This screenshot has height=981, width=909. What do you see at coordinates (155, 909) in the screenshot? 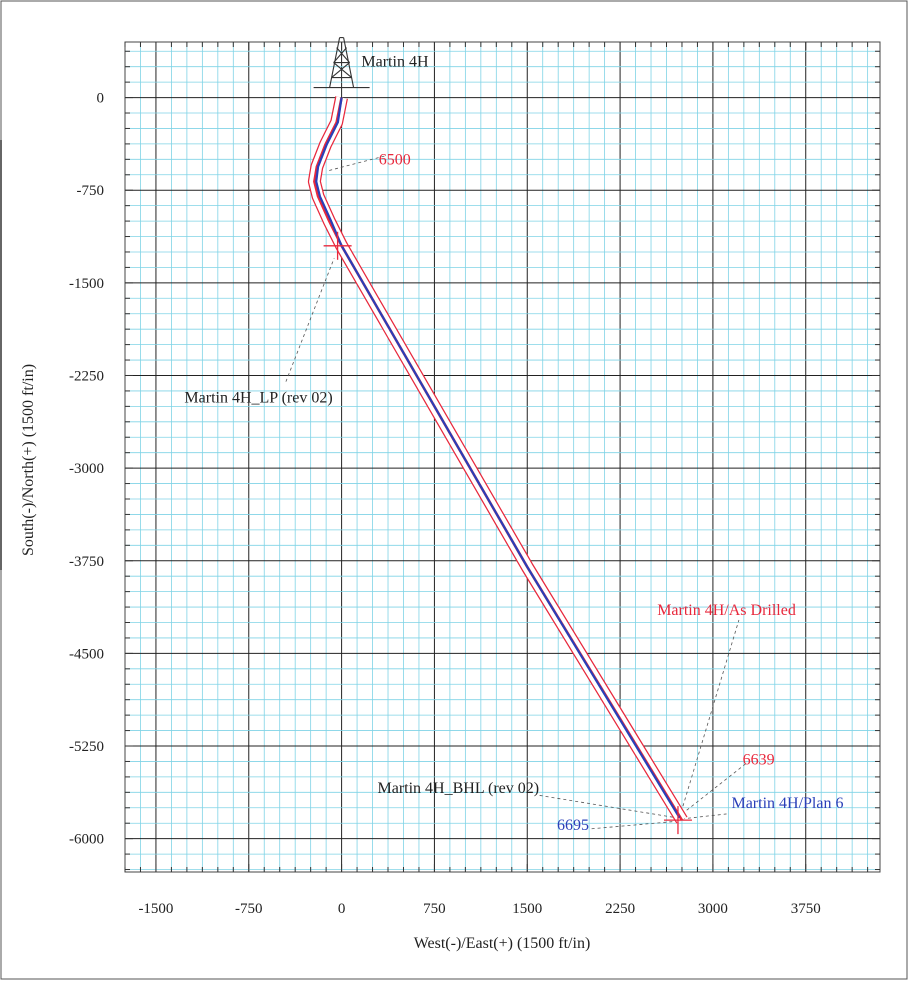
I see `x-tick-label: -1500` at bounding box center [155, 909].